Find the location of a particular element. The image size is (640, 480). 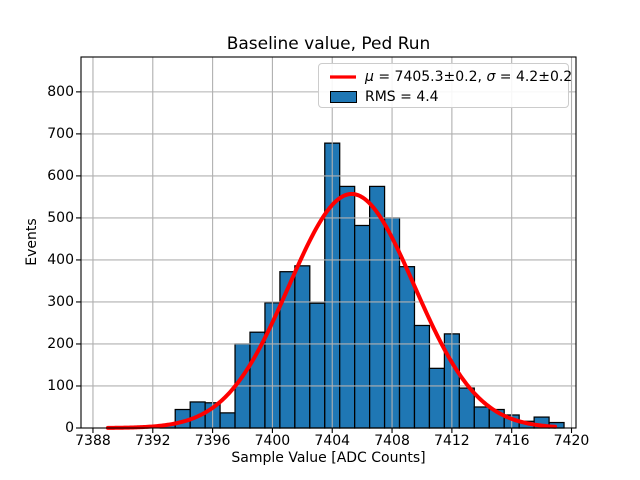

y-tick-label: 700 is located at coordinates (60, 133).